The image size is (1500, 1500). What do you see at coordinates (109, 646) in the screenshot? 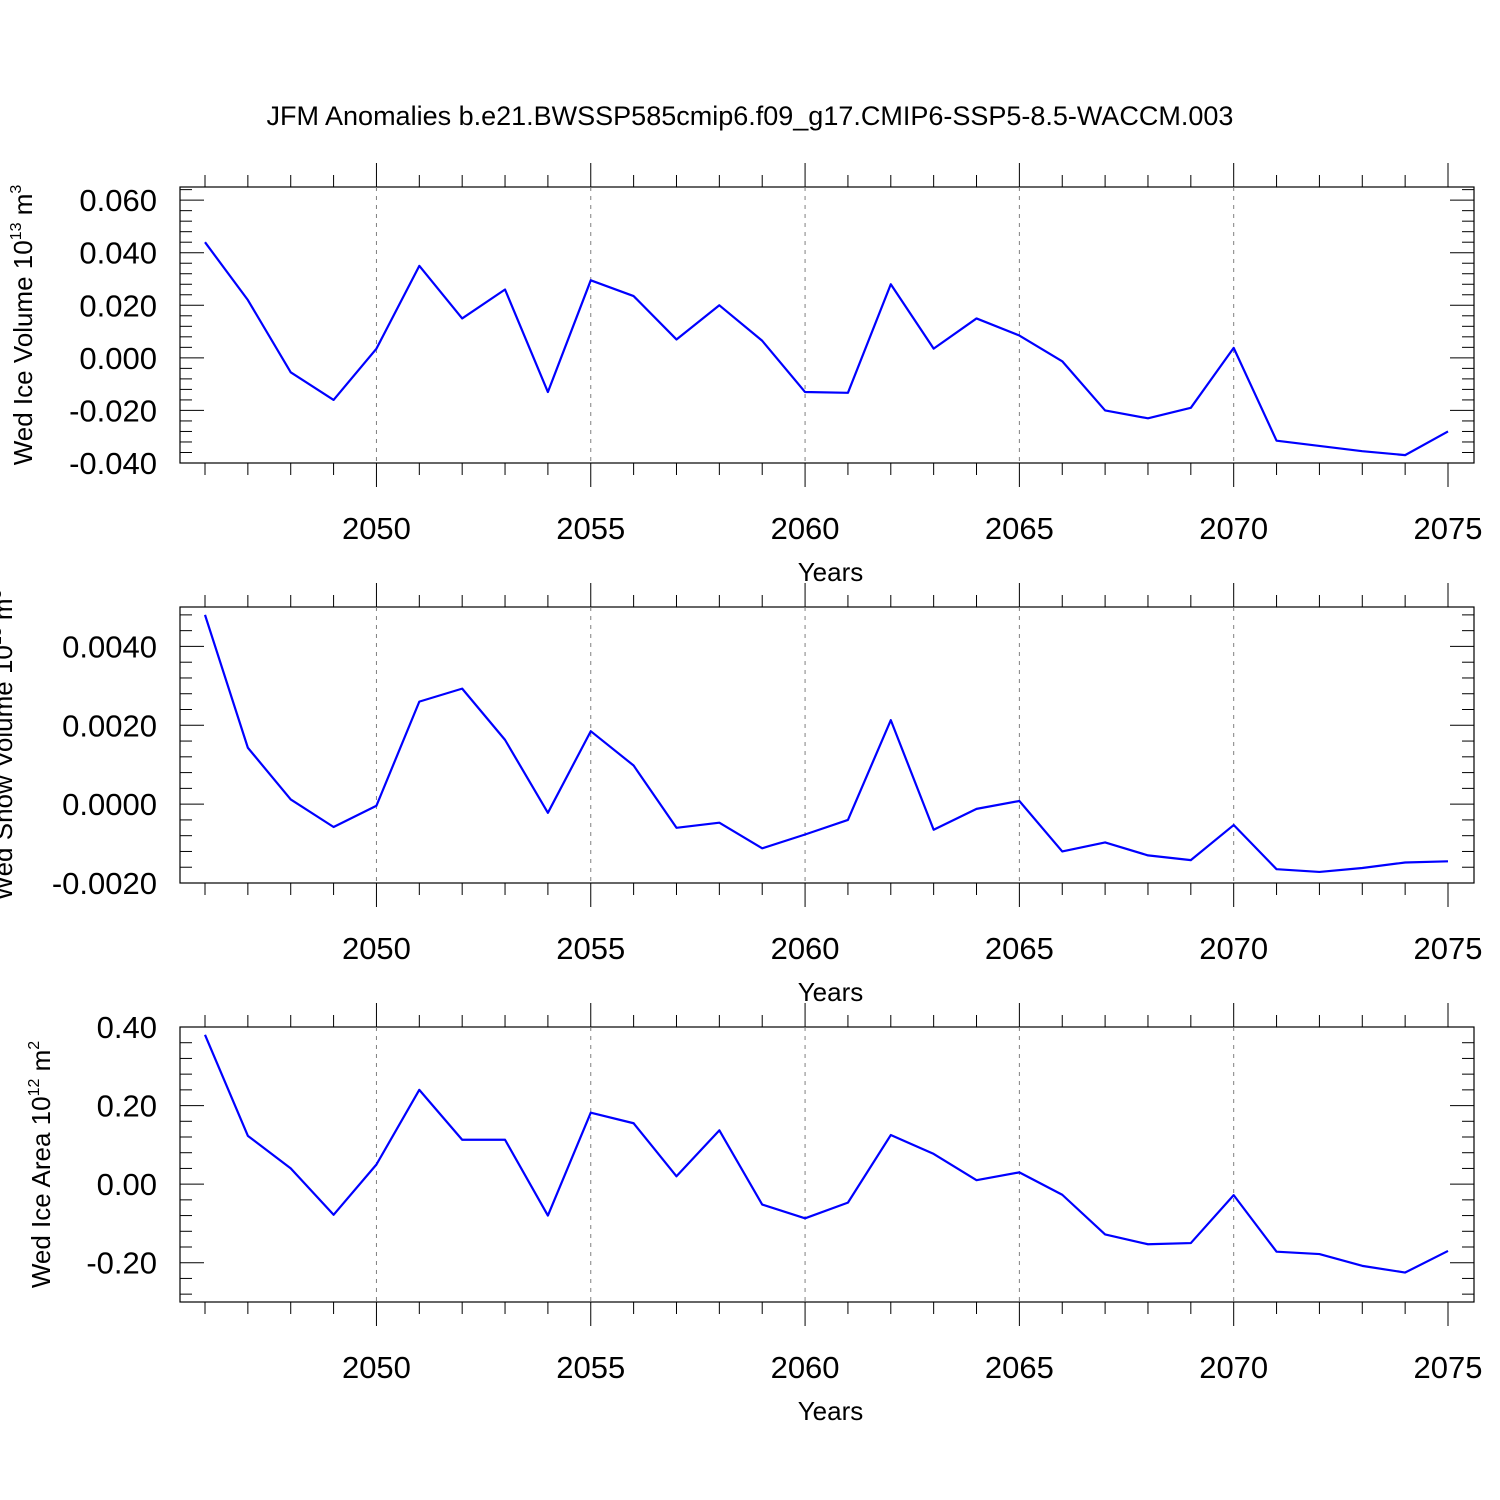
I see `y-tick-label: 0.0040` at bounding box center [109, 646].